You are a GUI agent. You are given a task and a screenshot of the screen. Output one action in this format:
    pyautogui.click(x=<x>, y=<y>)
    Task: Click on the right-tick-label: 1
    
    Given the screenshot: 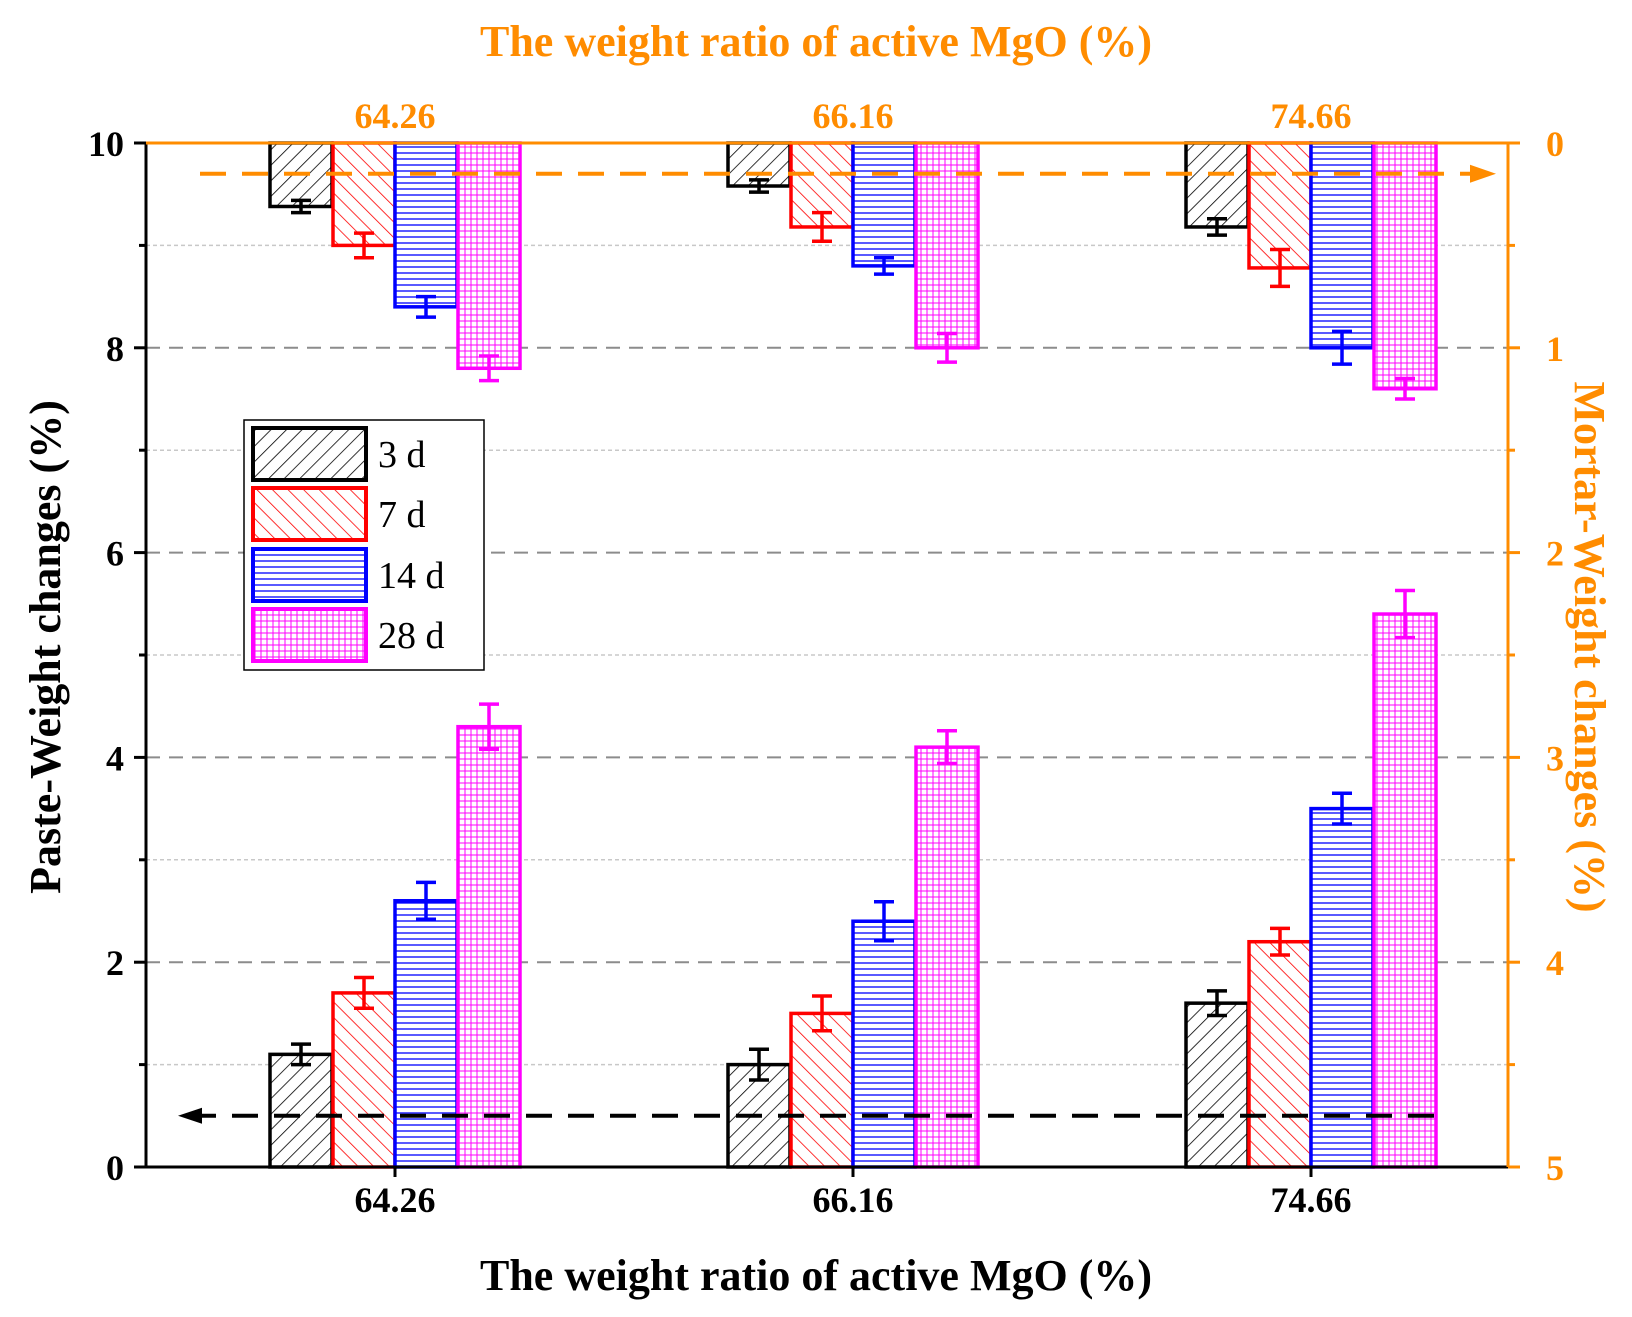 What is the action you would take?
    pyautogui.click(x=1555, y=349)
    